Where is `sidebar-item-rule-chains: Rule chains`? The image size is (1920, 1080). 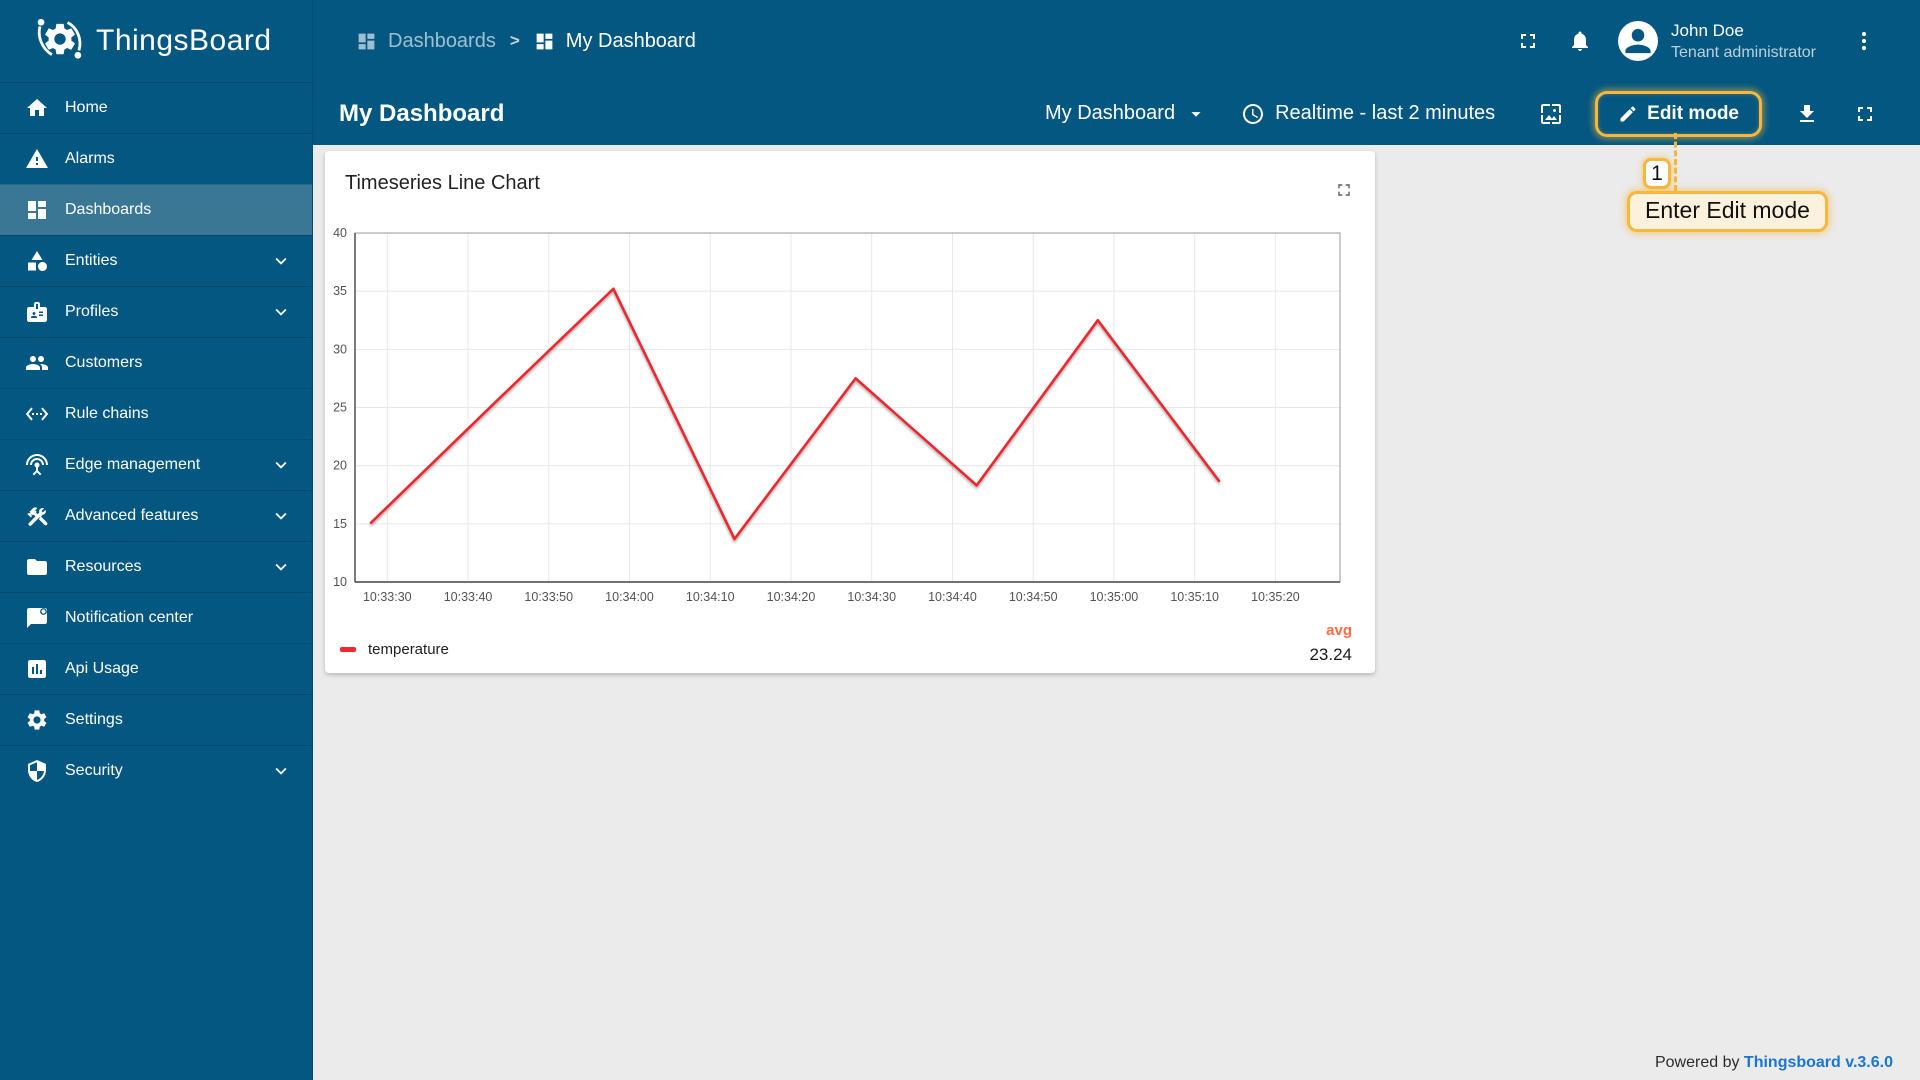
sidebar-item-rule-chains: Rule chains is located at coordinates (156, 413).